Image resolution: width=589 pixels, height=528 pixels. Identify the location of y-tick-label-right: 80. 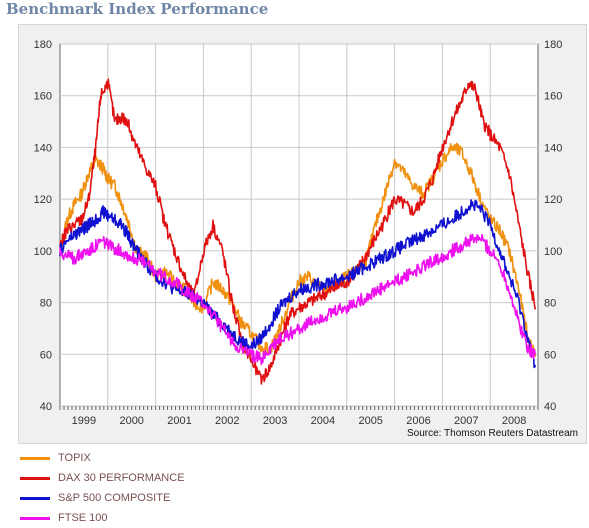
(550, 304).